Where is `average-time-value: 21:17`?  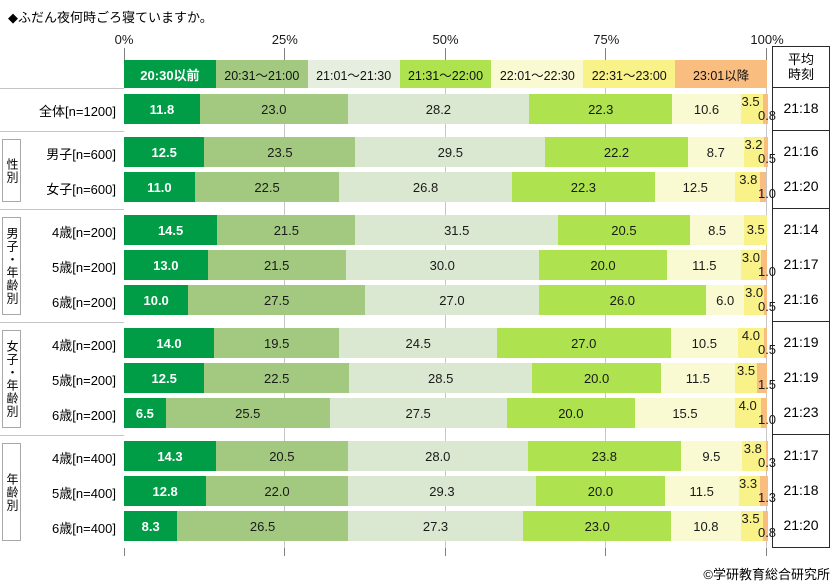 average-time-value: 21:17 is located at coordinates (801, 264).